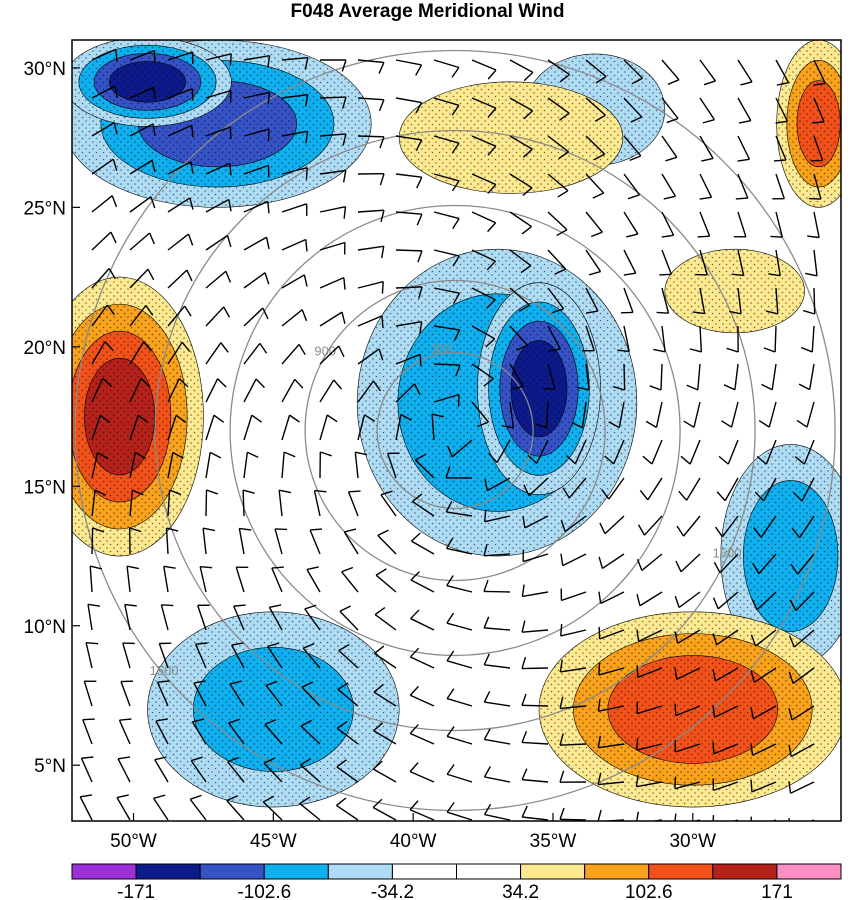 Image resolution: width=855 pixels, height=900 pixels. Describe the element at coordinates (273, 841) in the screenshot. I see `x-tick-label: 45°W` at that location.